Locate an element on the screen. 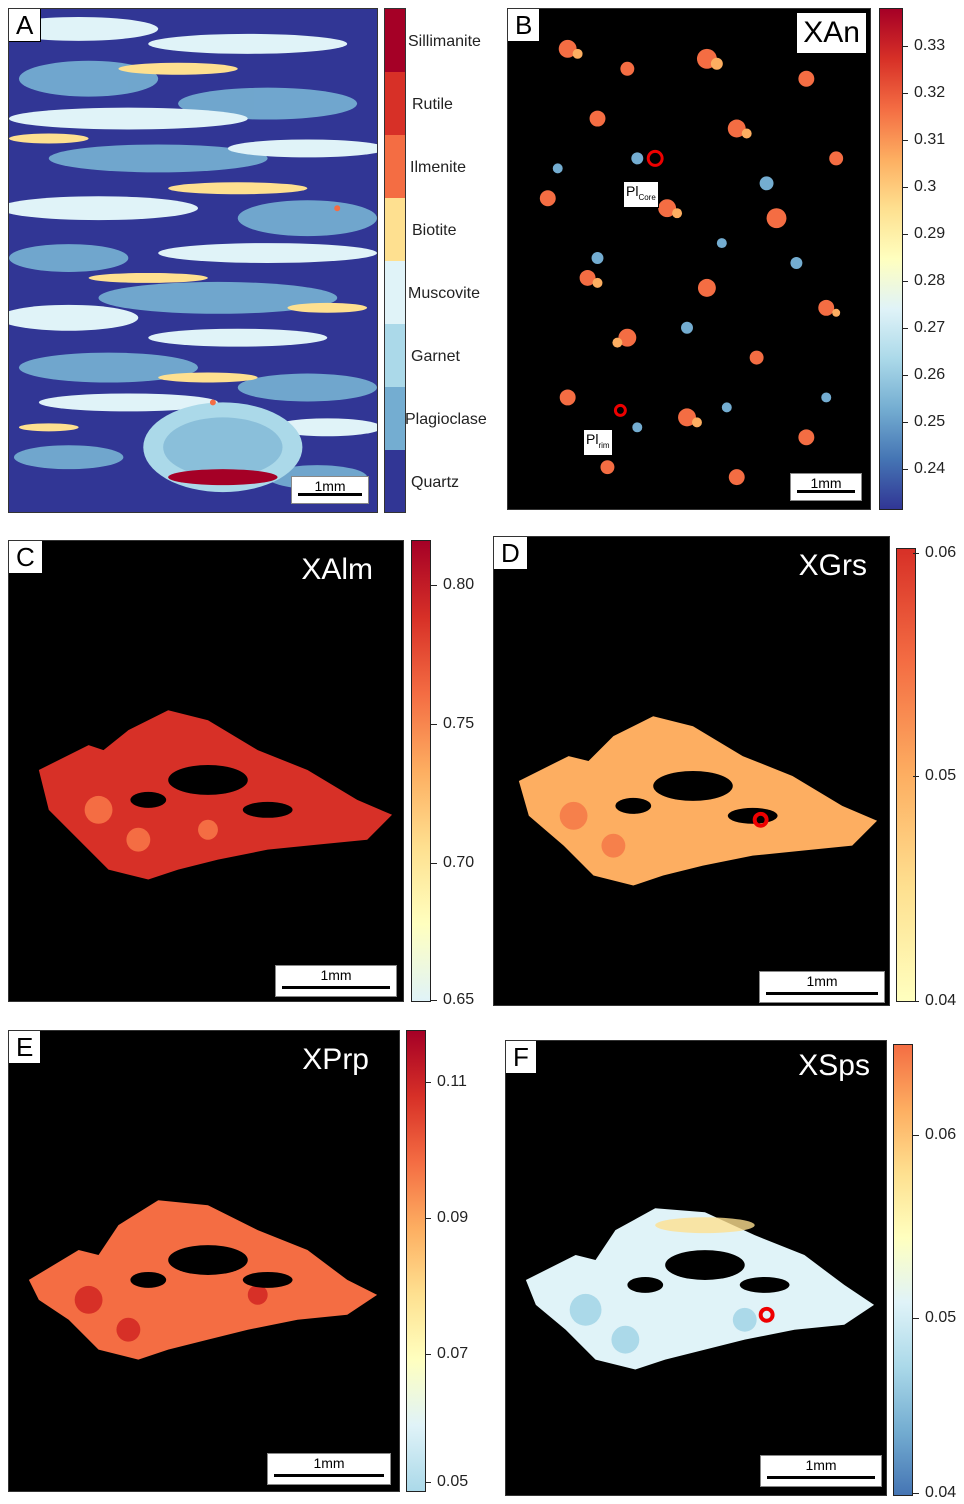 The height and width of the screenshot is (1504, 964). cb-b-tick: 0.27 is located at coordinates (923, 327).